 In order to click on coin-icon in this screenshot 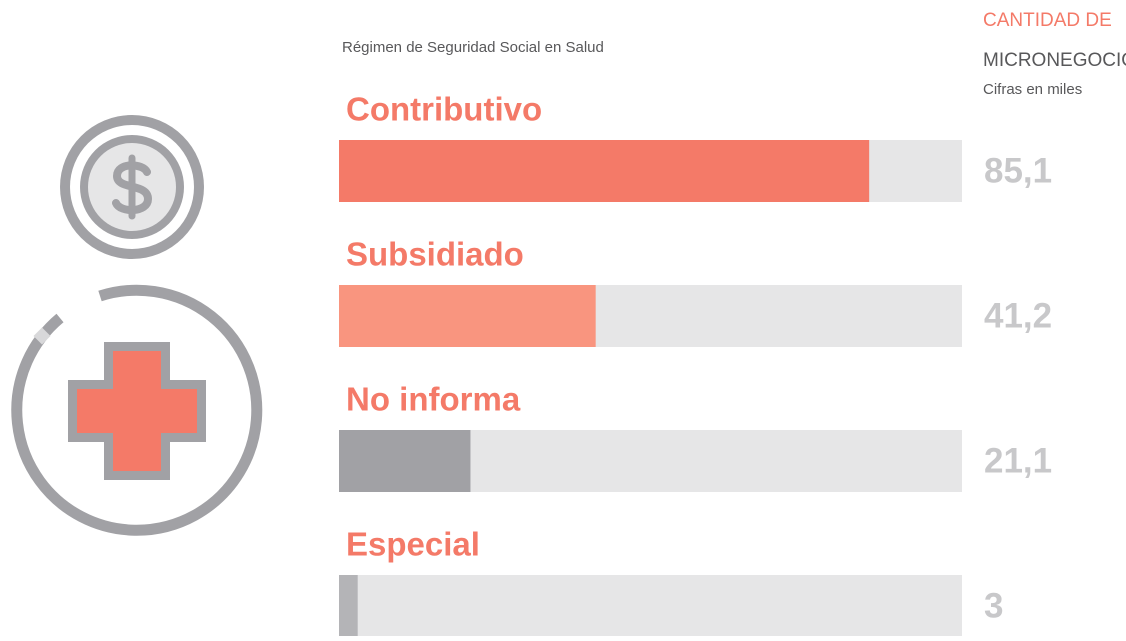, I will do `click(132, 187)`.